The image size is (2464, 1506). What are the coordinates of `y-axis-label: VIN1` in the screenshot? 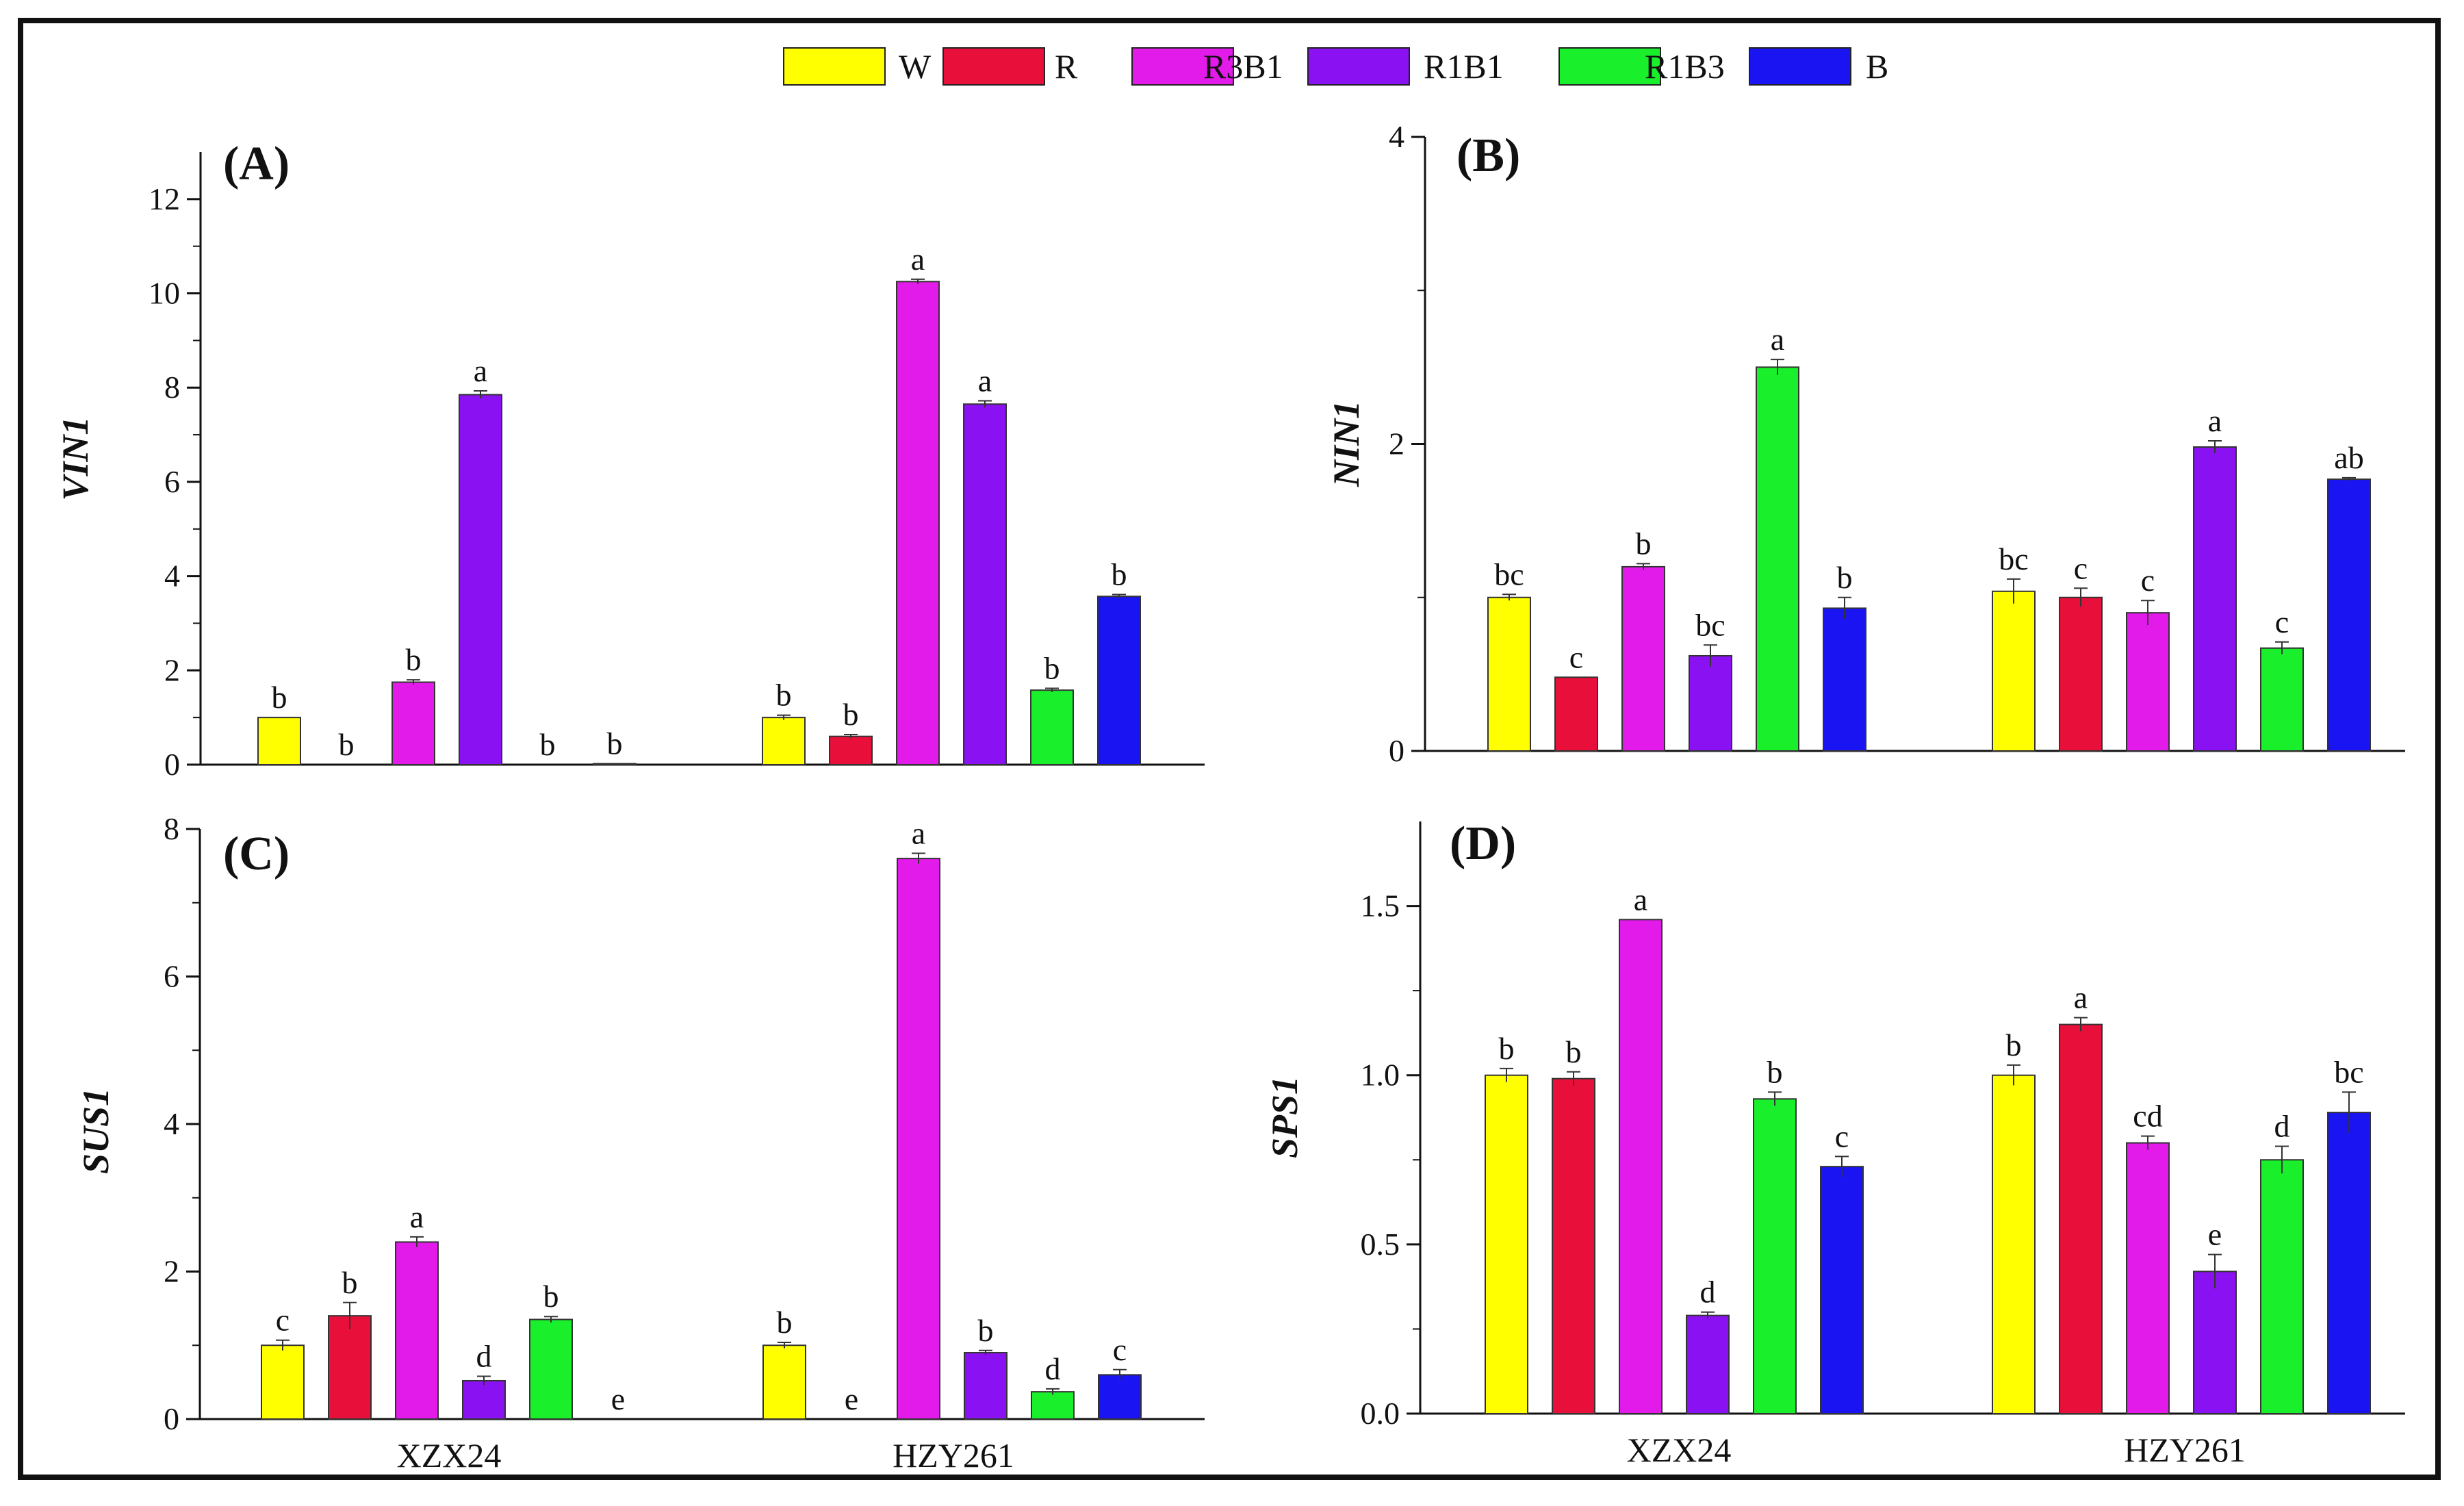 It's located at (75, 458).